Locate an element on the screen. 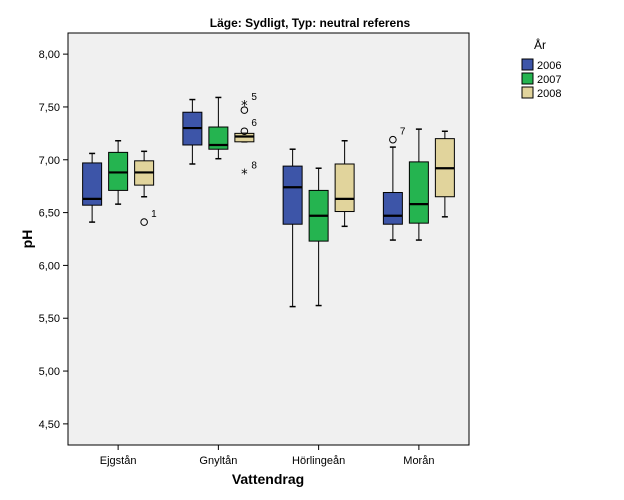 Image resolution: width=624 pixels, height=500 pixels. box-Hörlingeån-2008 is located at coordinates (344, 184).